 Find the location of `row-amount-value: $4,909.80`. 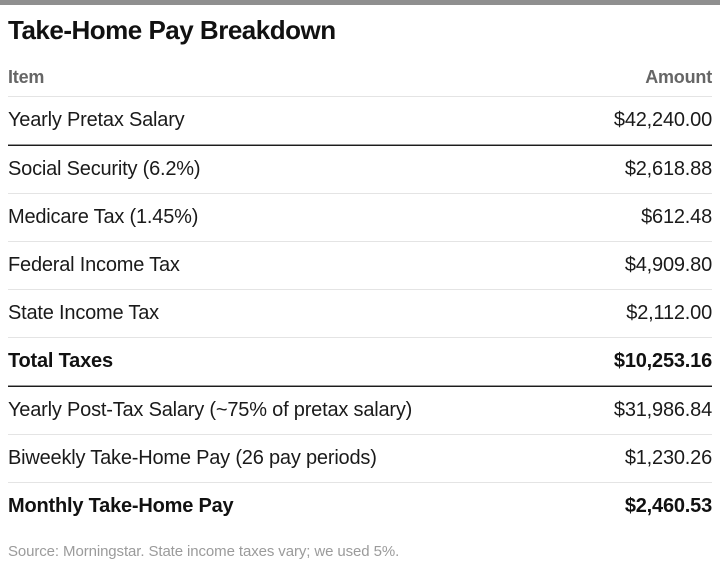

row-amount-value: $4,909.80 is located at coordinates (668, 265).